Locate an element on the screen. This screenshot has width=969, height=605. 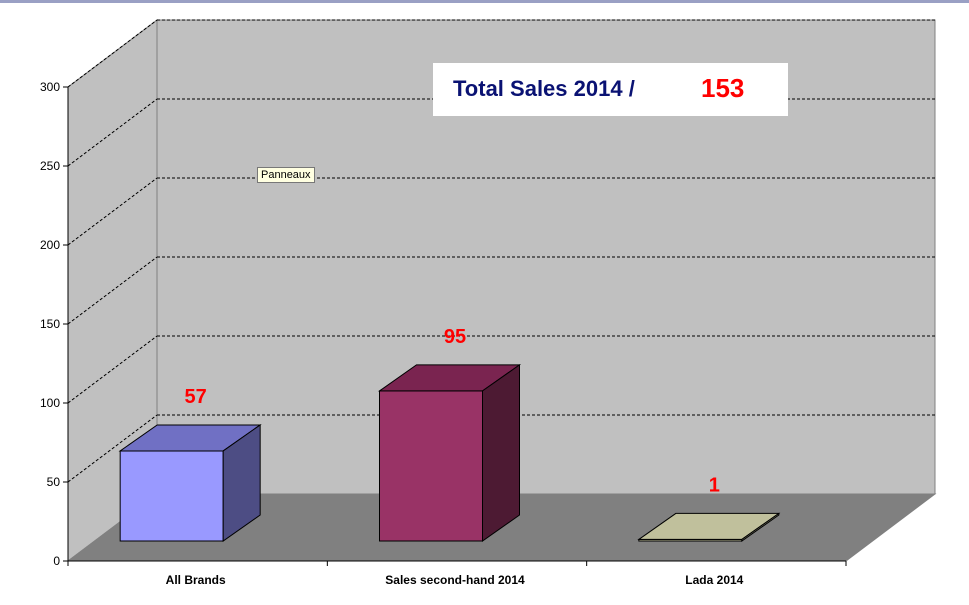
y-tick-label: 100 is located at coordinates (50, 403).